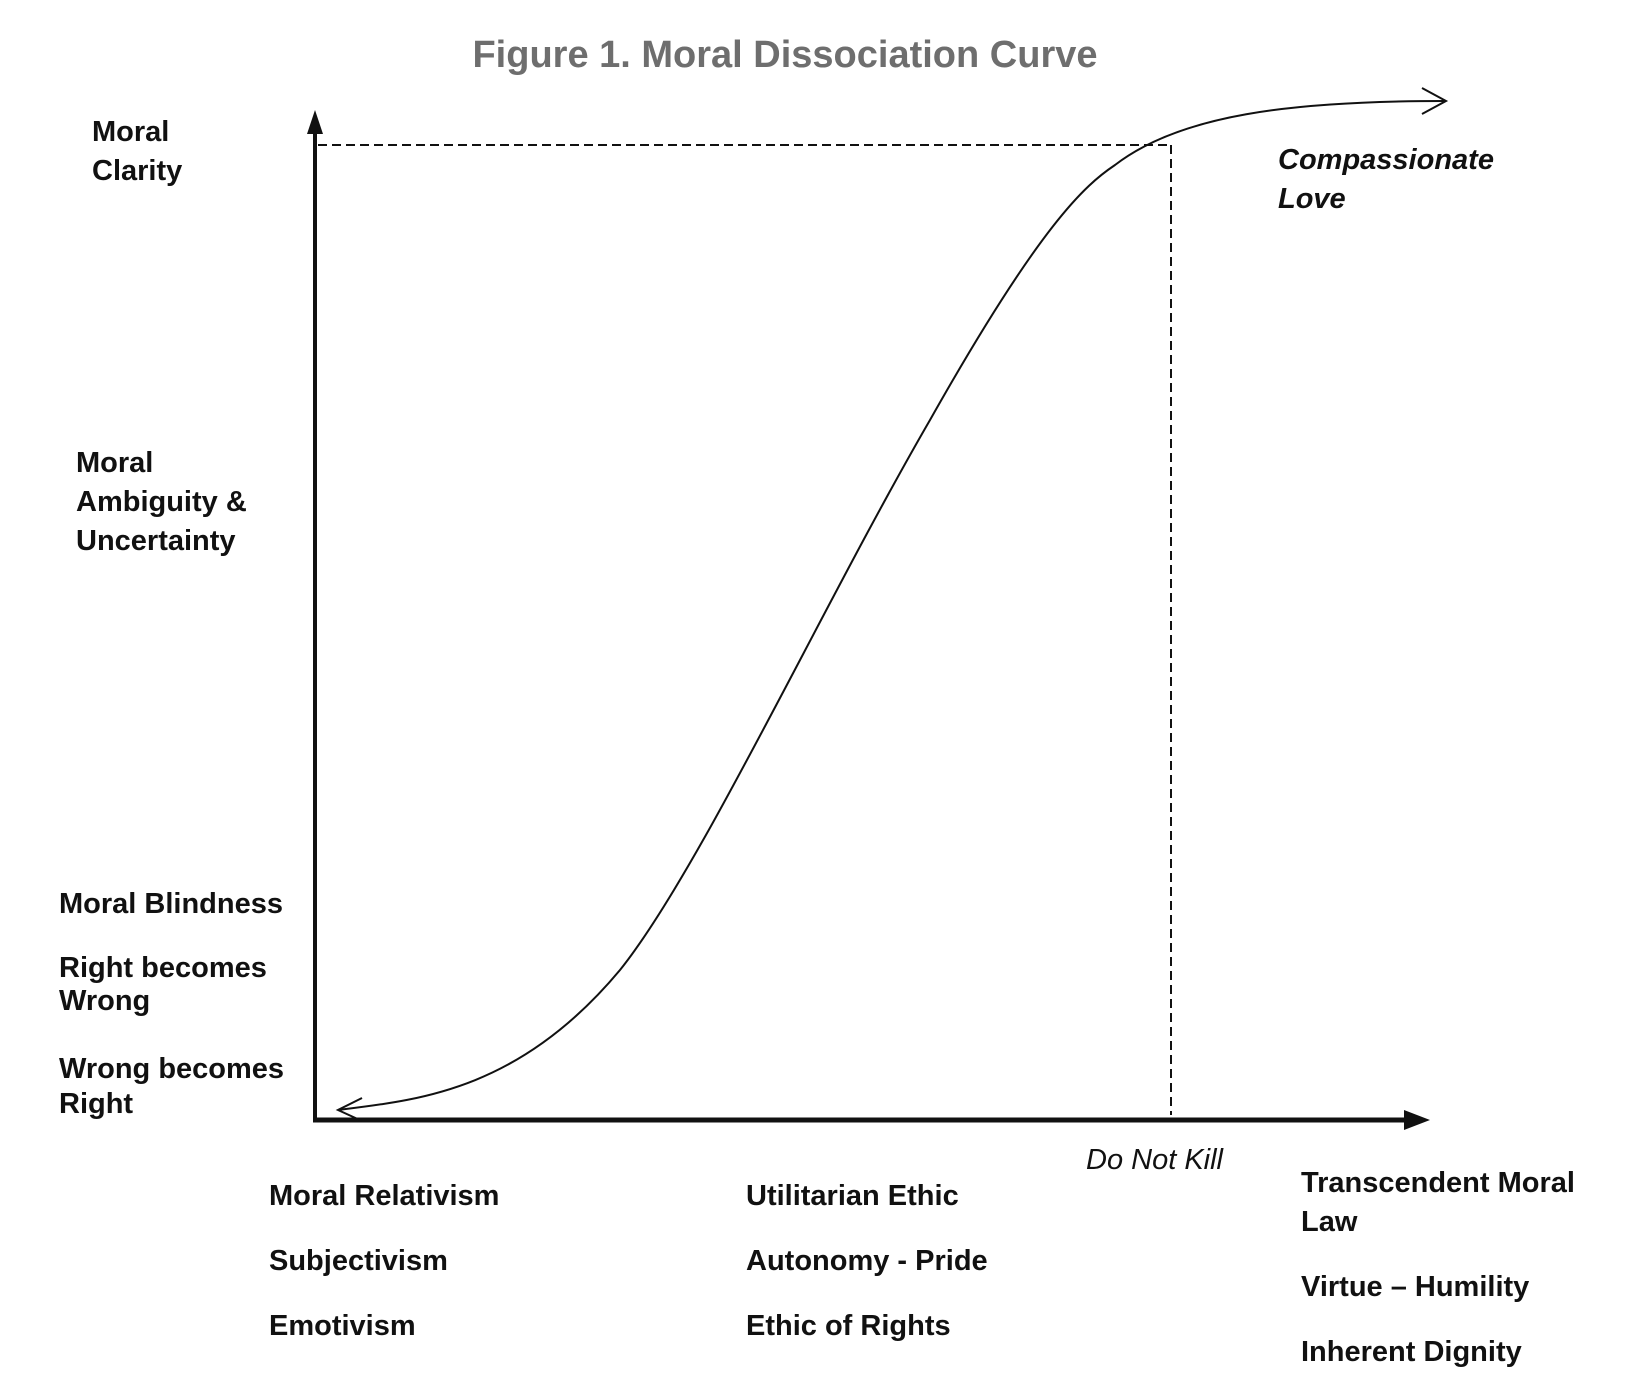 The width and height of the screenshot is (1636, 1386). What do you see at coordinates (852, 1196) in the screenshot?
I see `x-group-middle-item-1: Utilitarian Ethic` at bounding box center [852, 1196].